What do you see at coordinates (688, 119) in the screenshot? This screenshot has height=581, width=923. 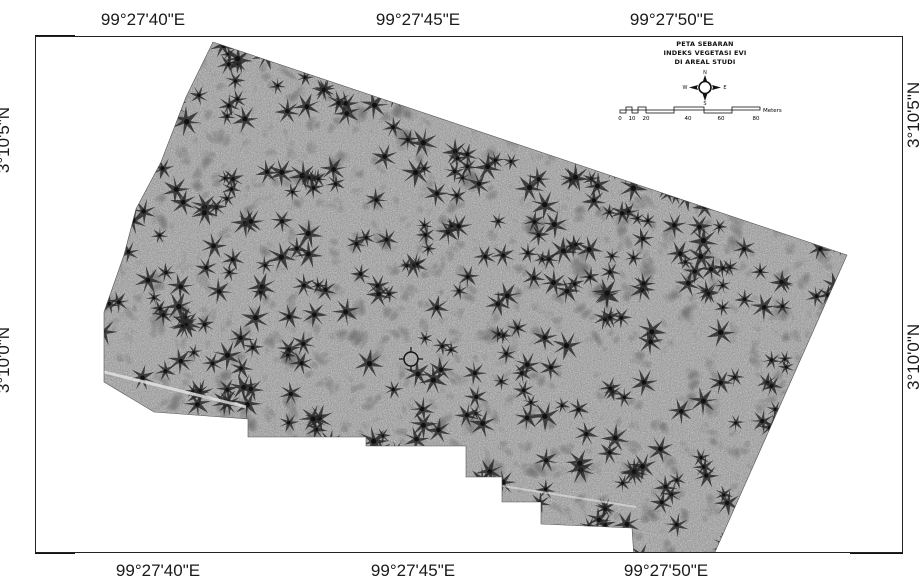 I see `scale-tick-40: 40` at bounding box center [688, 119].